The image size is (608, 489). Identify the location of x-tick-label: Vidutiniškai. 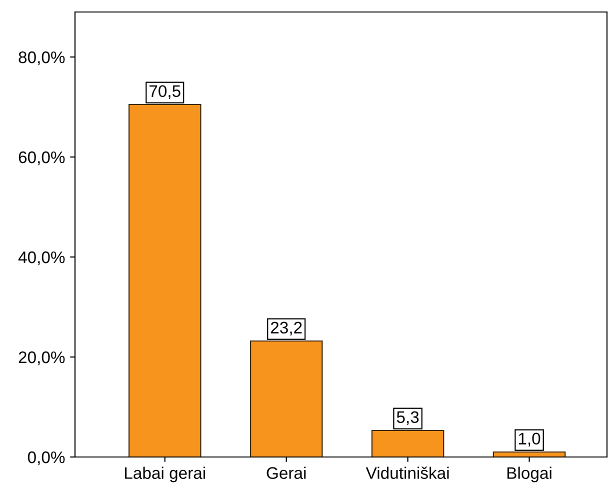
(407, 472).